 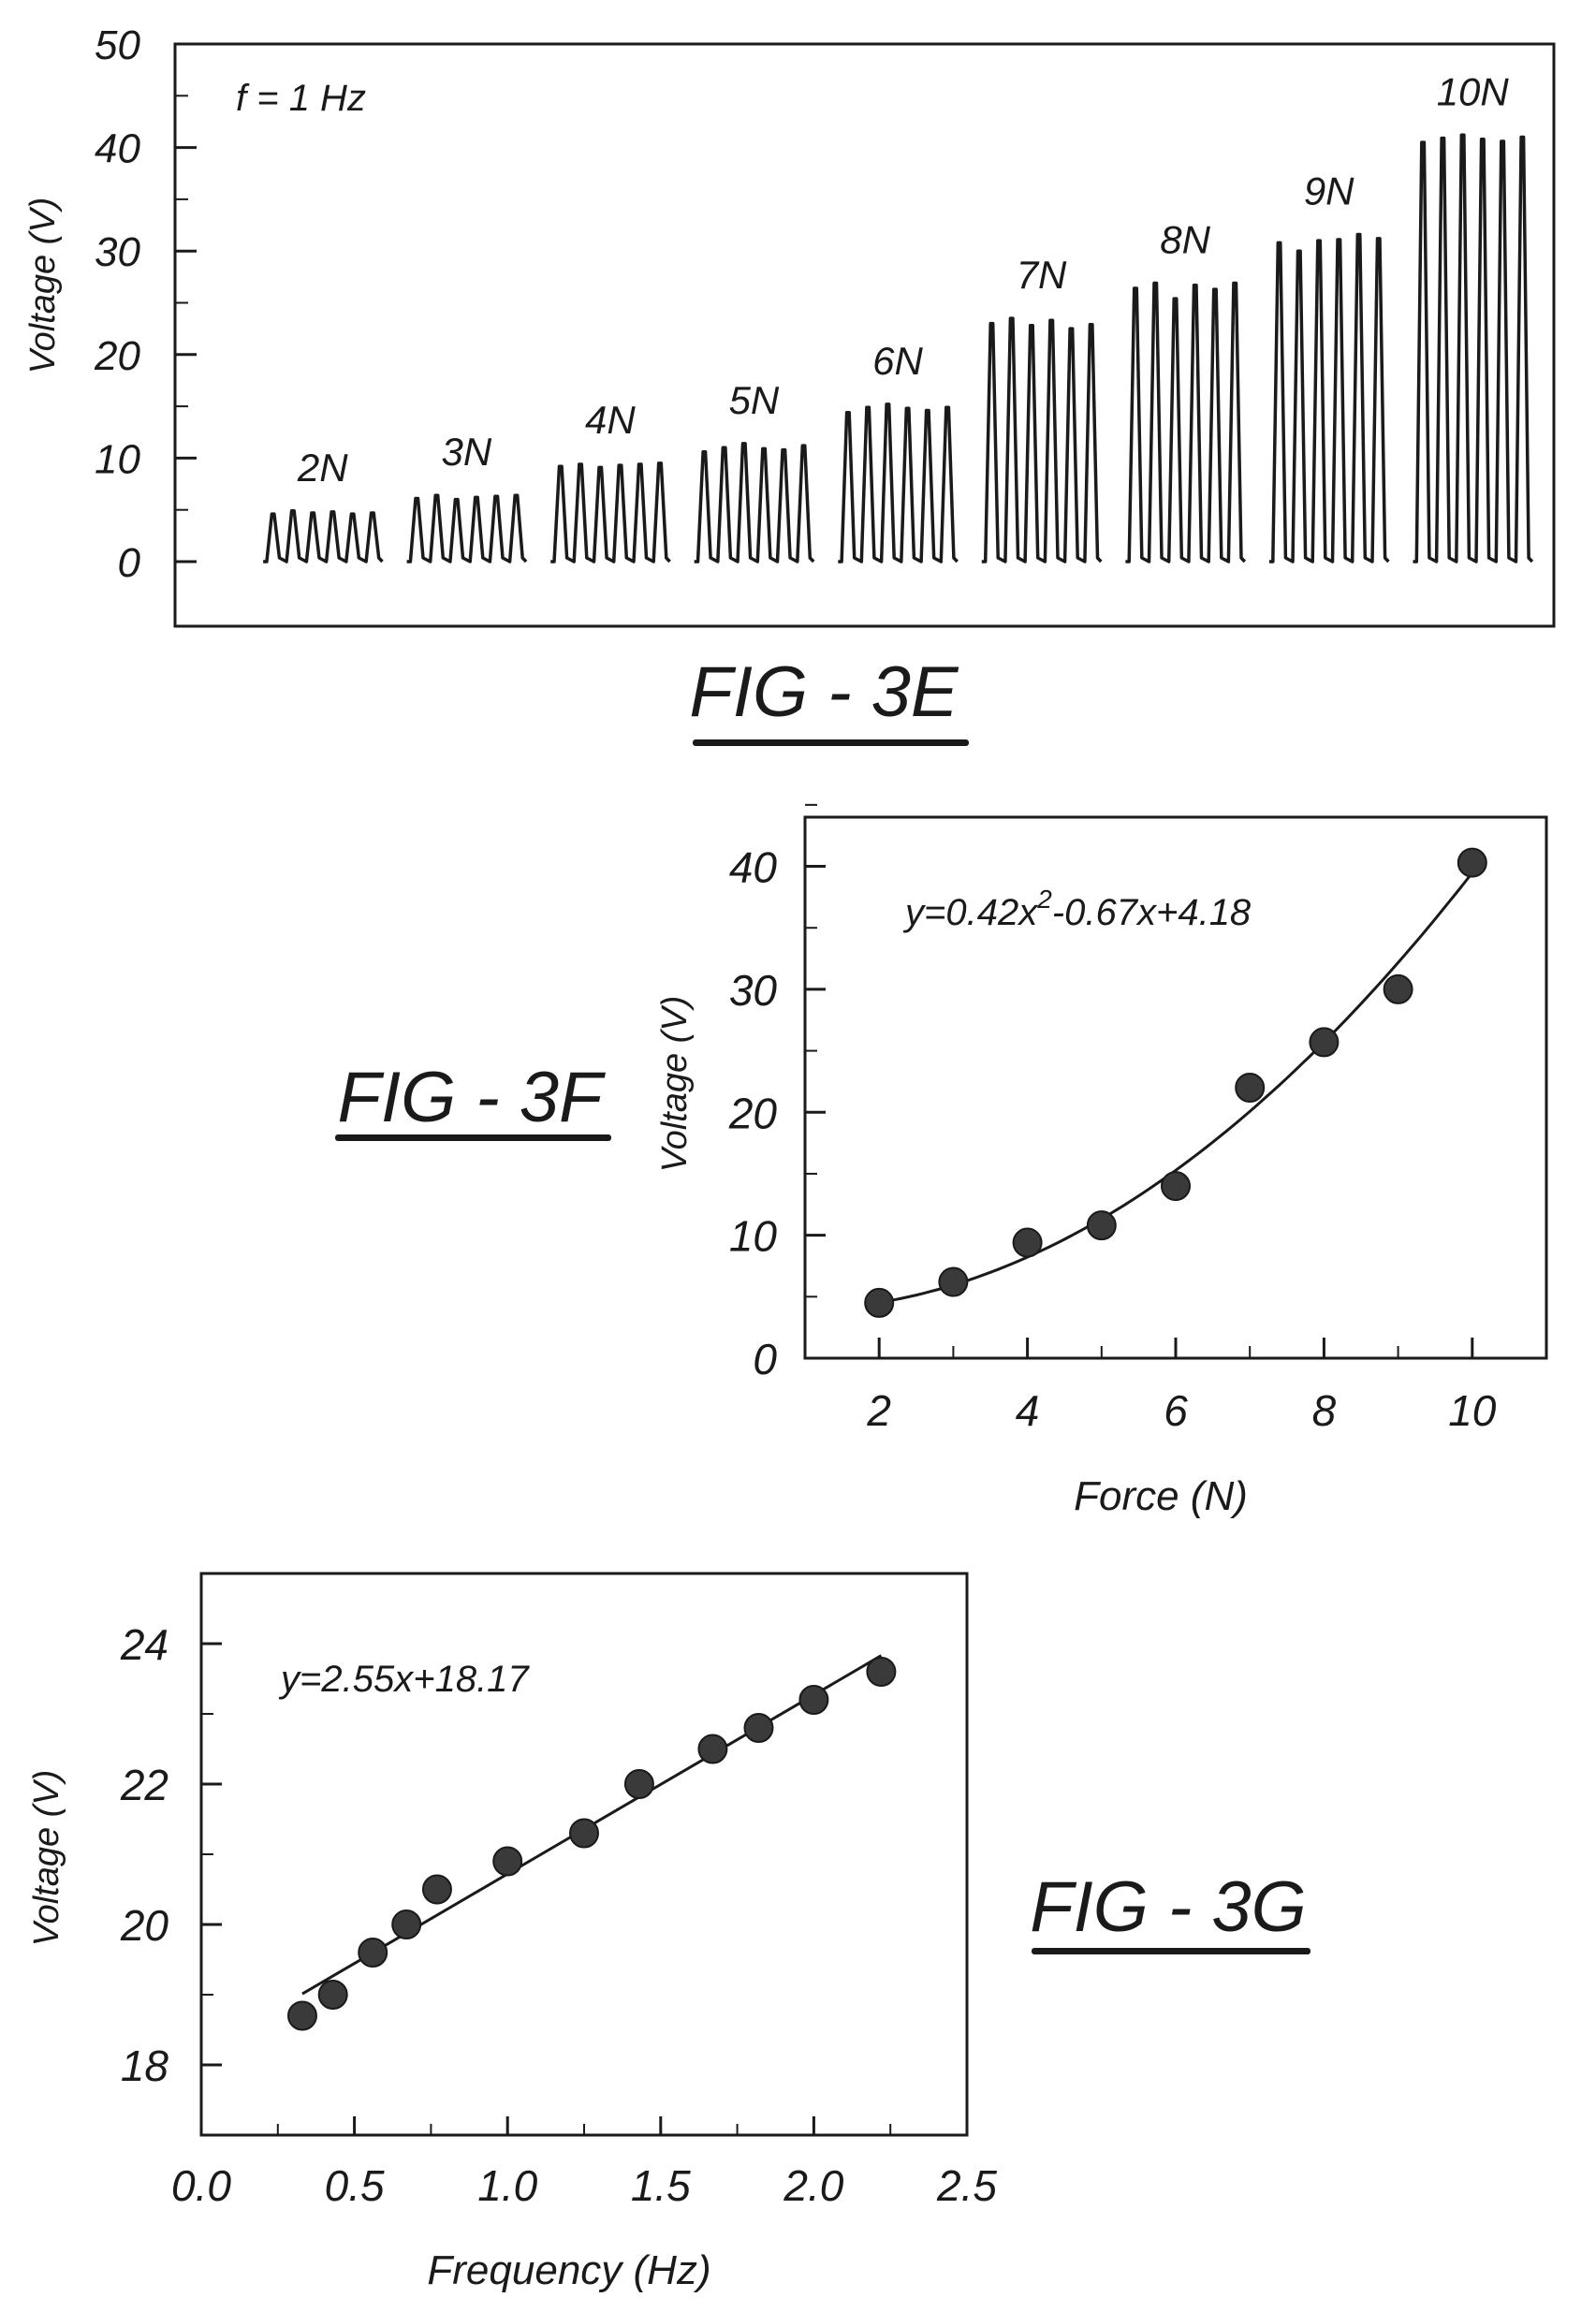 What do you see at coordinates (1168, 1907) in the screenshot?
I see `fig3g-label: FIG - 3G` at bounding box center [1168, 1907].